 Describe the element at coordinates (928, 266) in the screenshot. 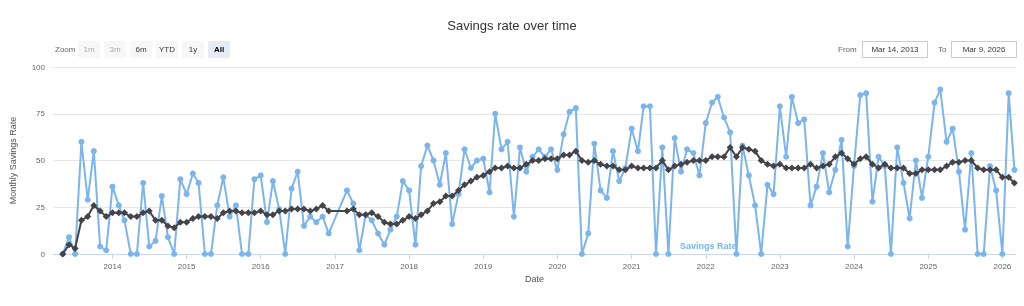

I see `x-tick-label: 2025` at that location.